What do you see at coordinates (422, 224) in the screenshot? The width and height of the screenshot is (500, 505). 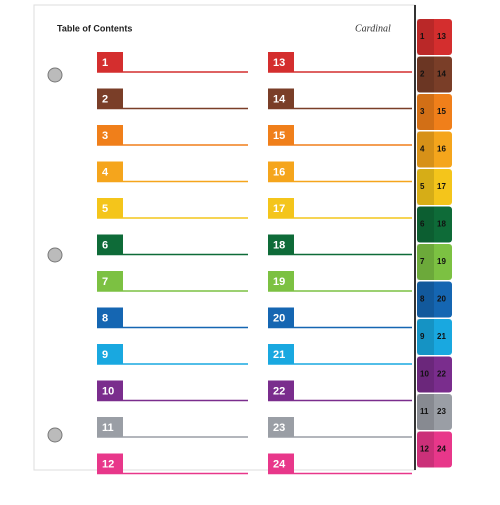 I see `tab-number: 6` at bounding box center [422, 224].